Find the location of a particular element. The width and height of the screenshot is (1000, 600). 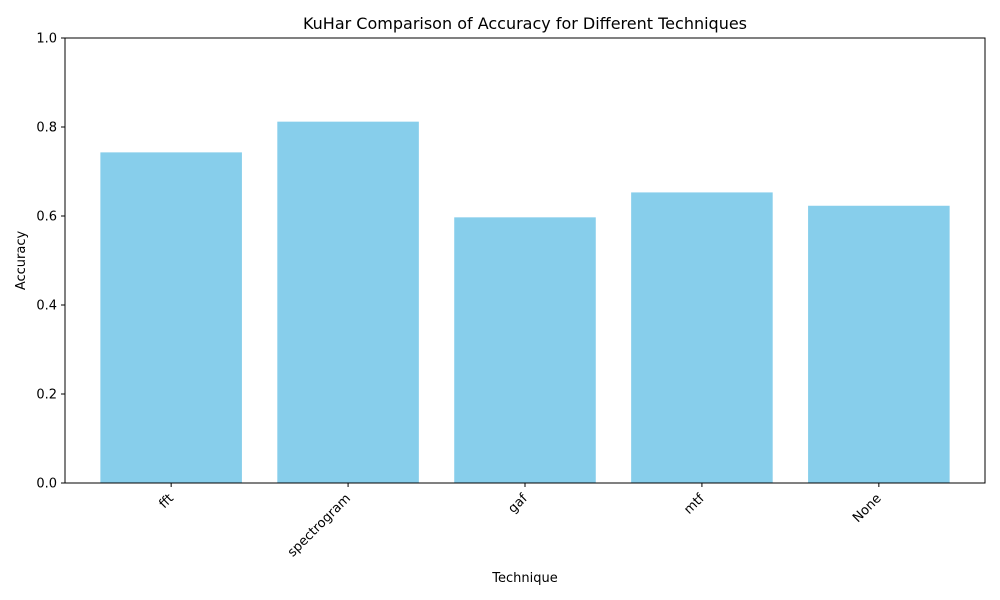

y-tick-label: 0.0 is located at coordinates (46, 484).